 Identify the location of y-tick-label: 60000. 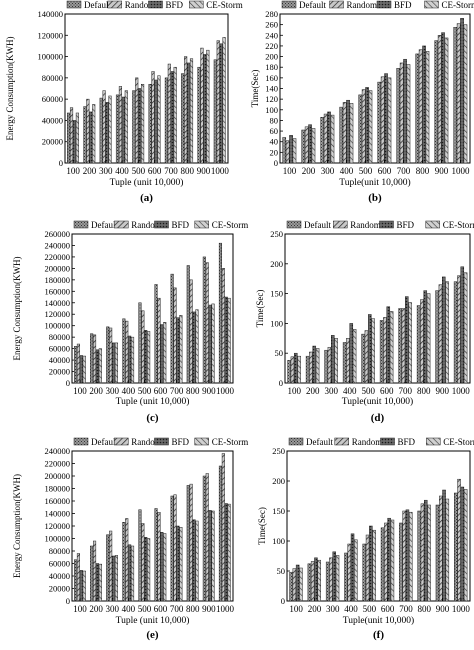
(59, 564).